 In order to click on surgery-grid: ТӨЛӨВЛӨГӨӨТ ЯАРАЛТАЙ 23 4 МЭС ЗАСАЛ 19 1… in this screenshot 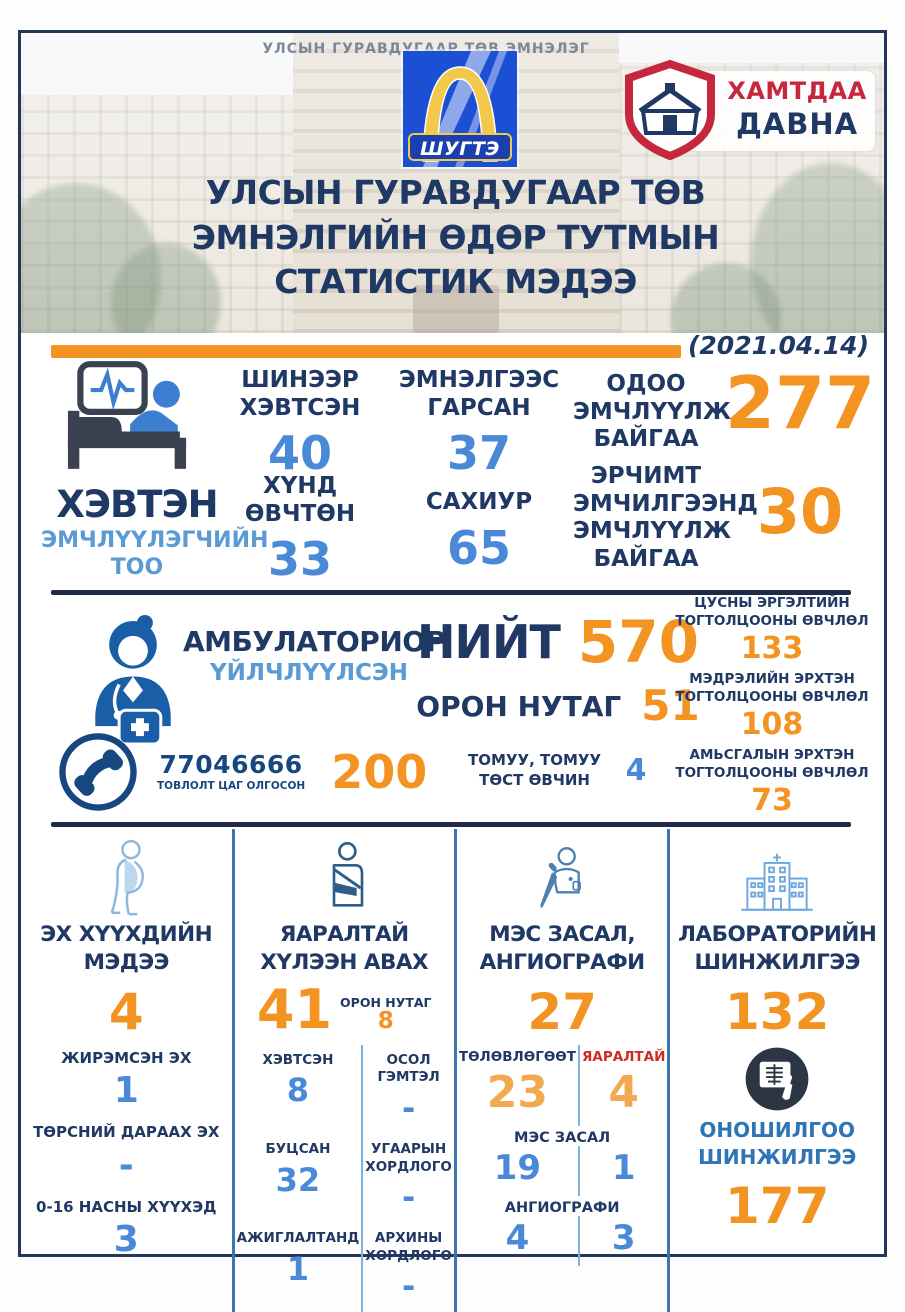, I will do `click(562, 1155)`.